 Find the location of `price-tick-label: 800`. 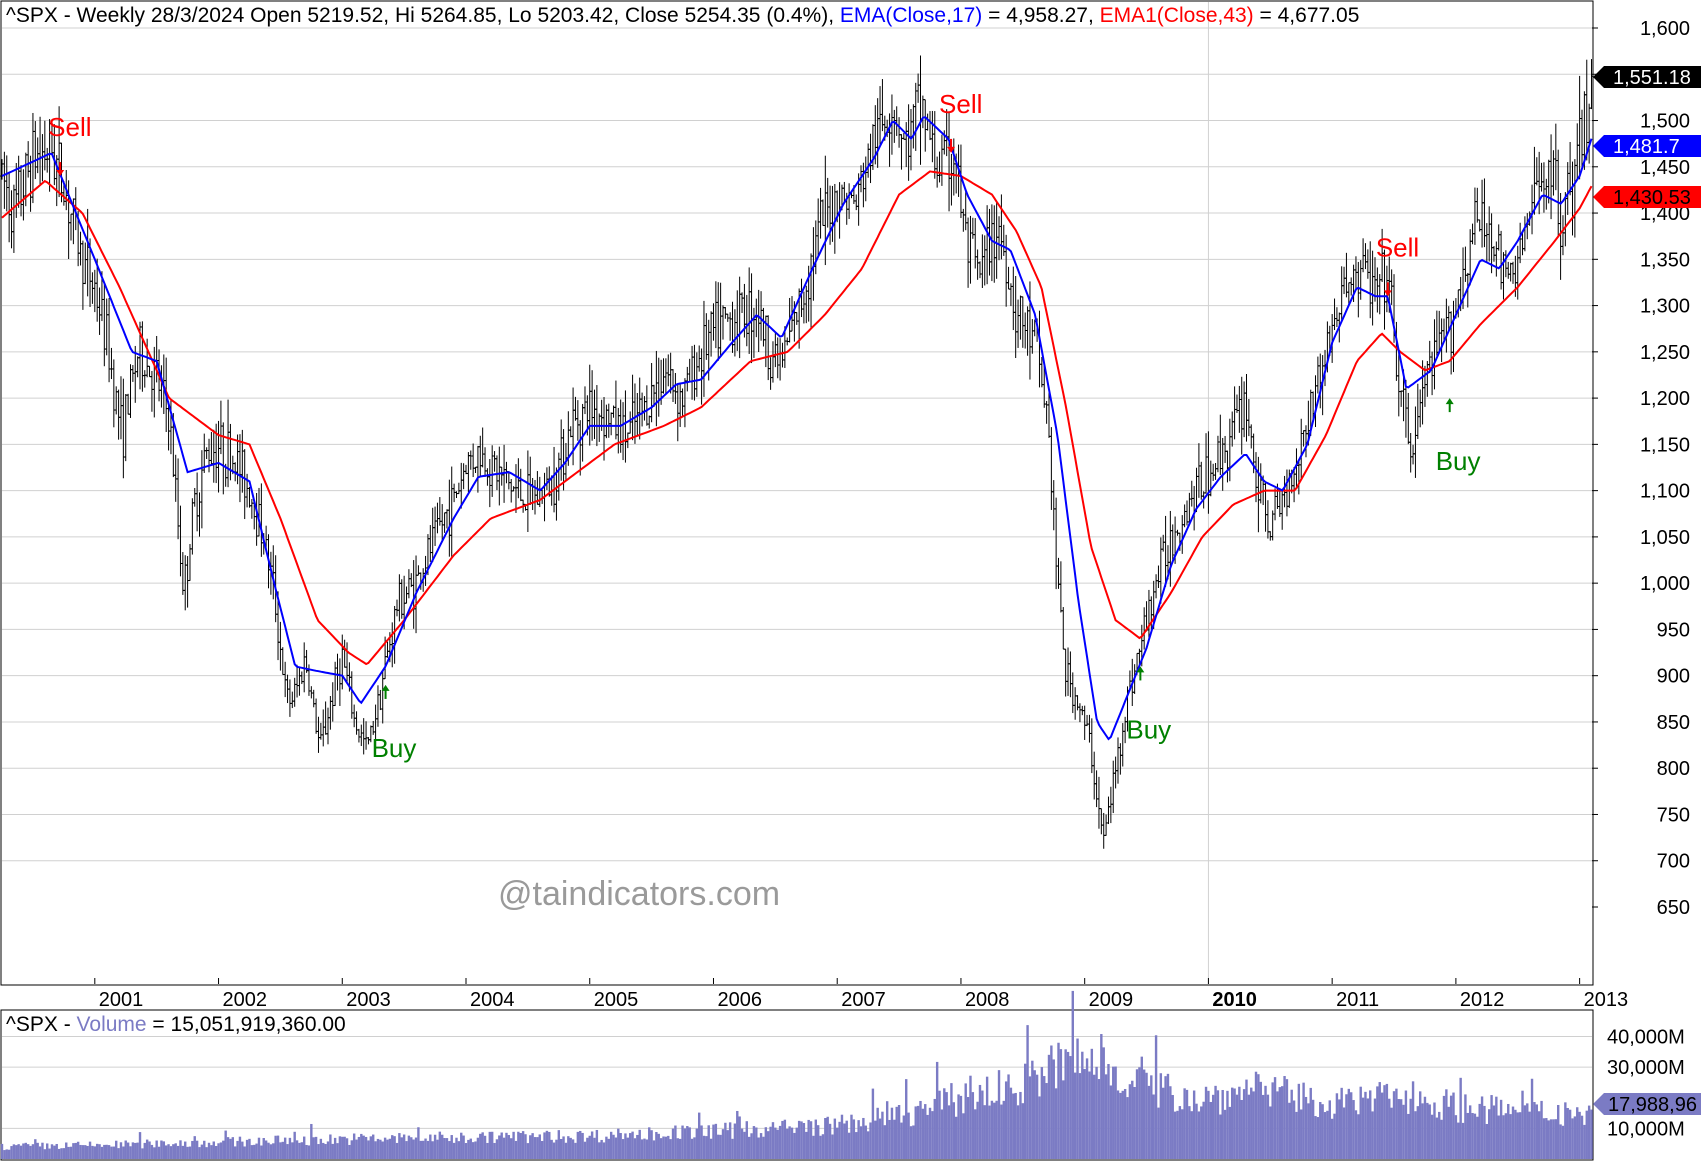

price-tick-label: 800 is located at coordinates (1673, 769).